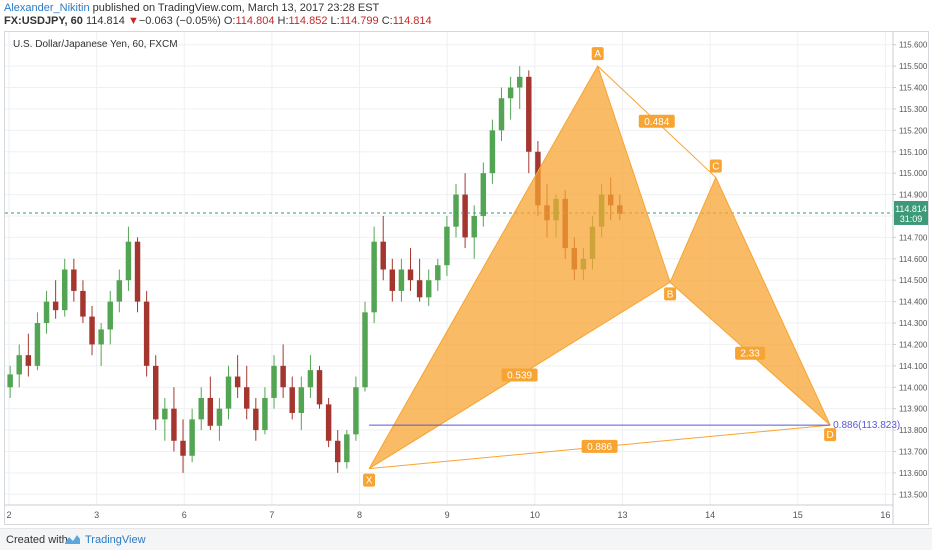  I want to click on chart-title: U.S. Dollar/Japanese Yen, 60, FXCM, so click(95, 44).